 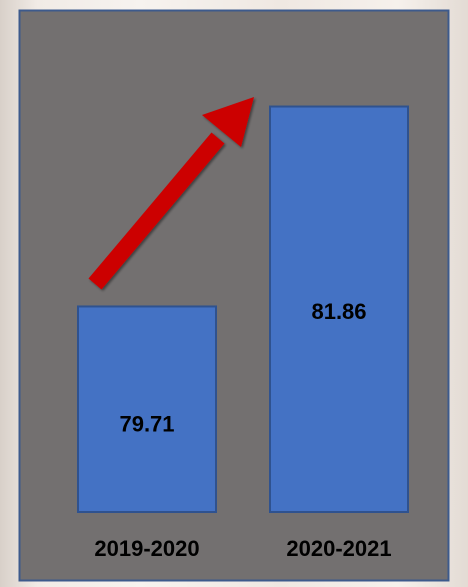 I want to click on bar-value-label: 79.71, so click(x=146, y=423).